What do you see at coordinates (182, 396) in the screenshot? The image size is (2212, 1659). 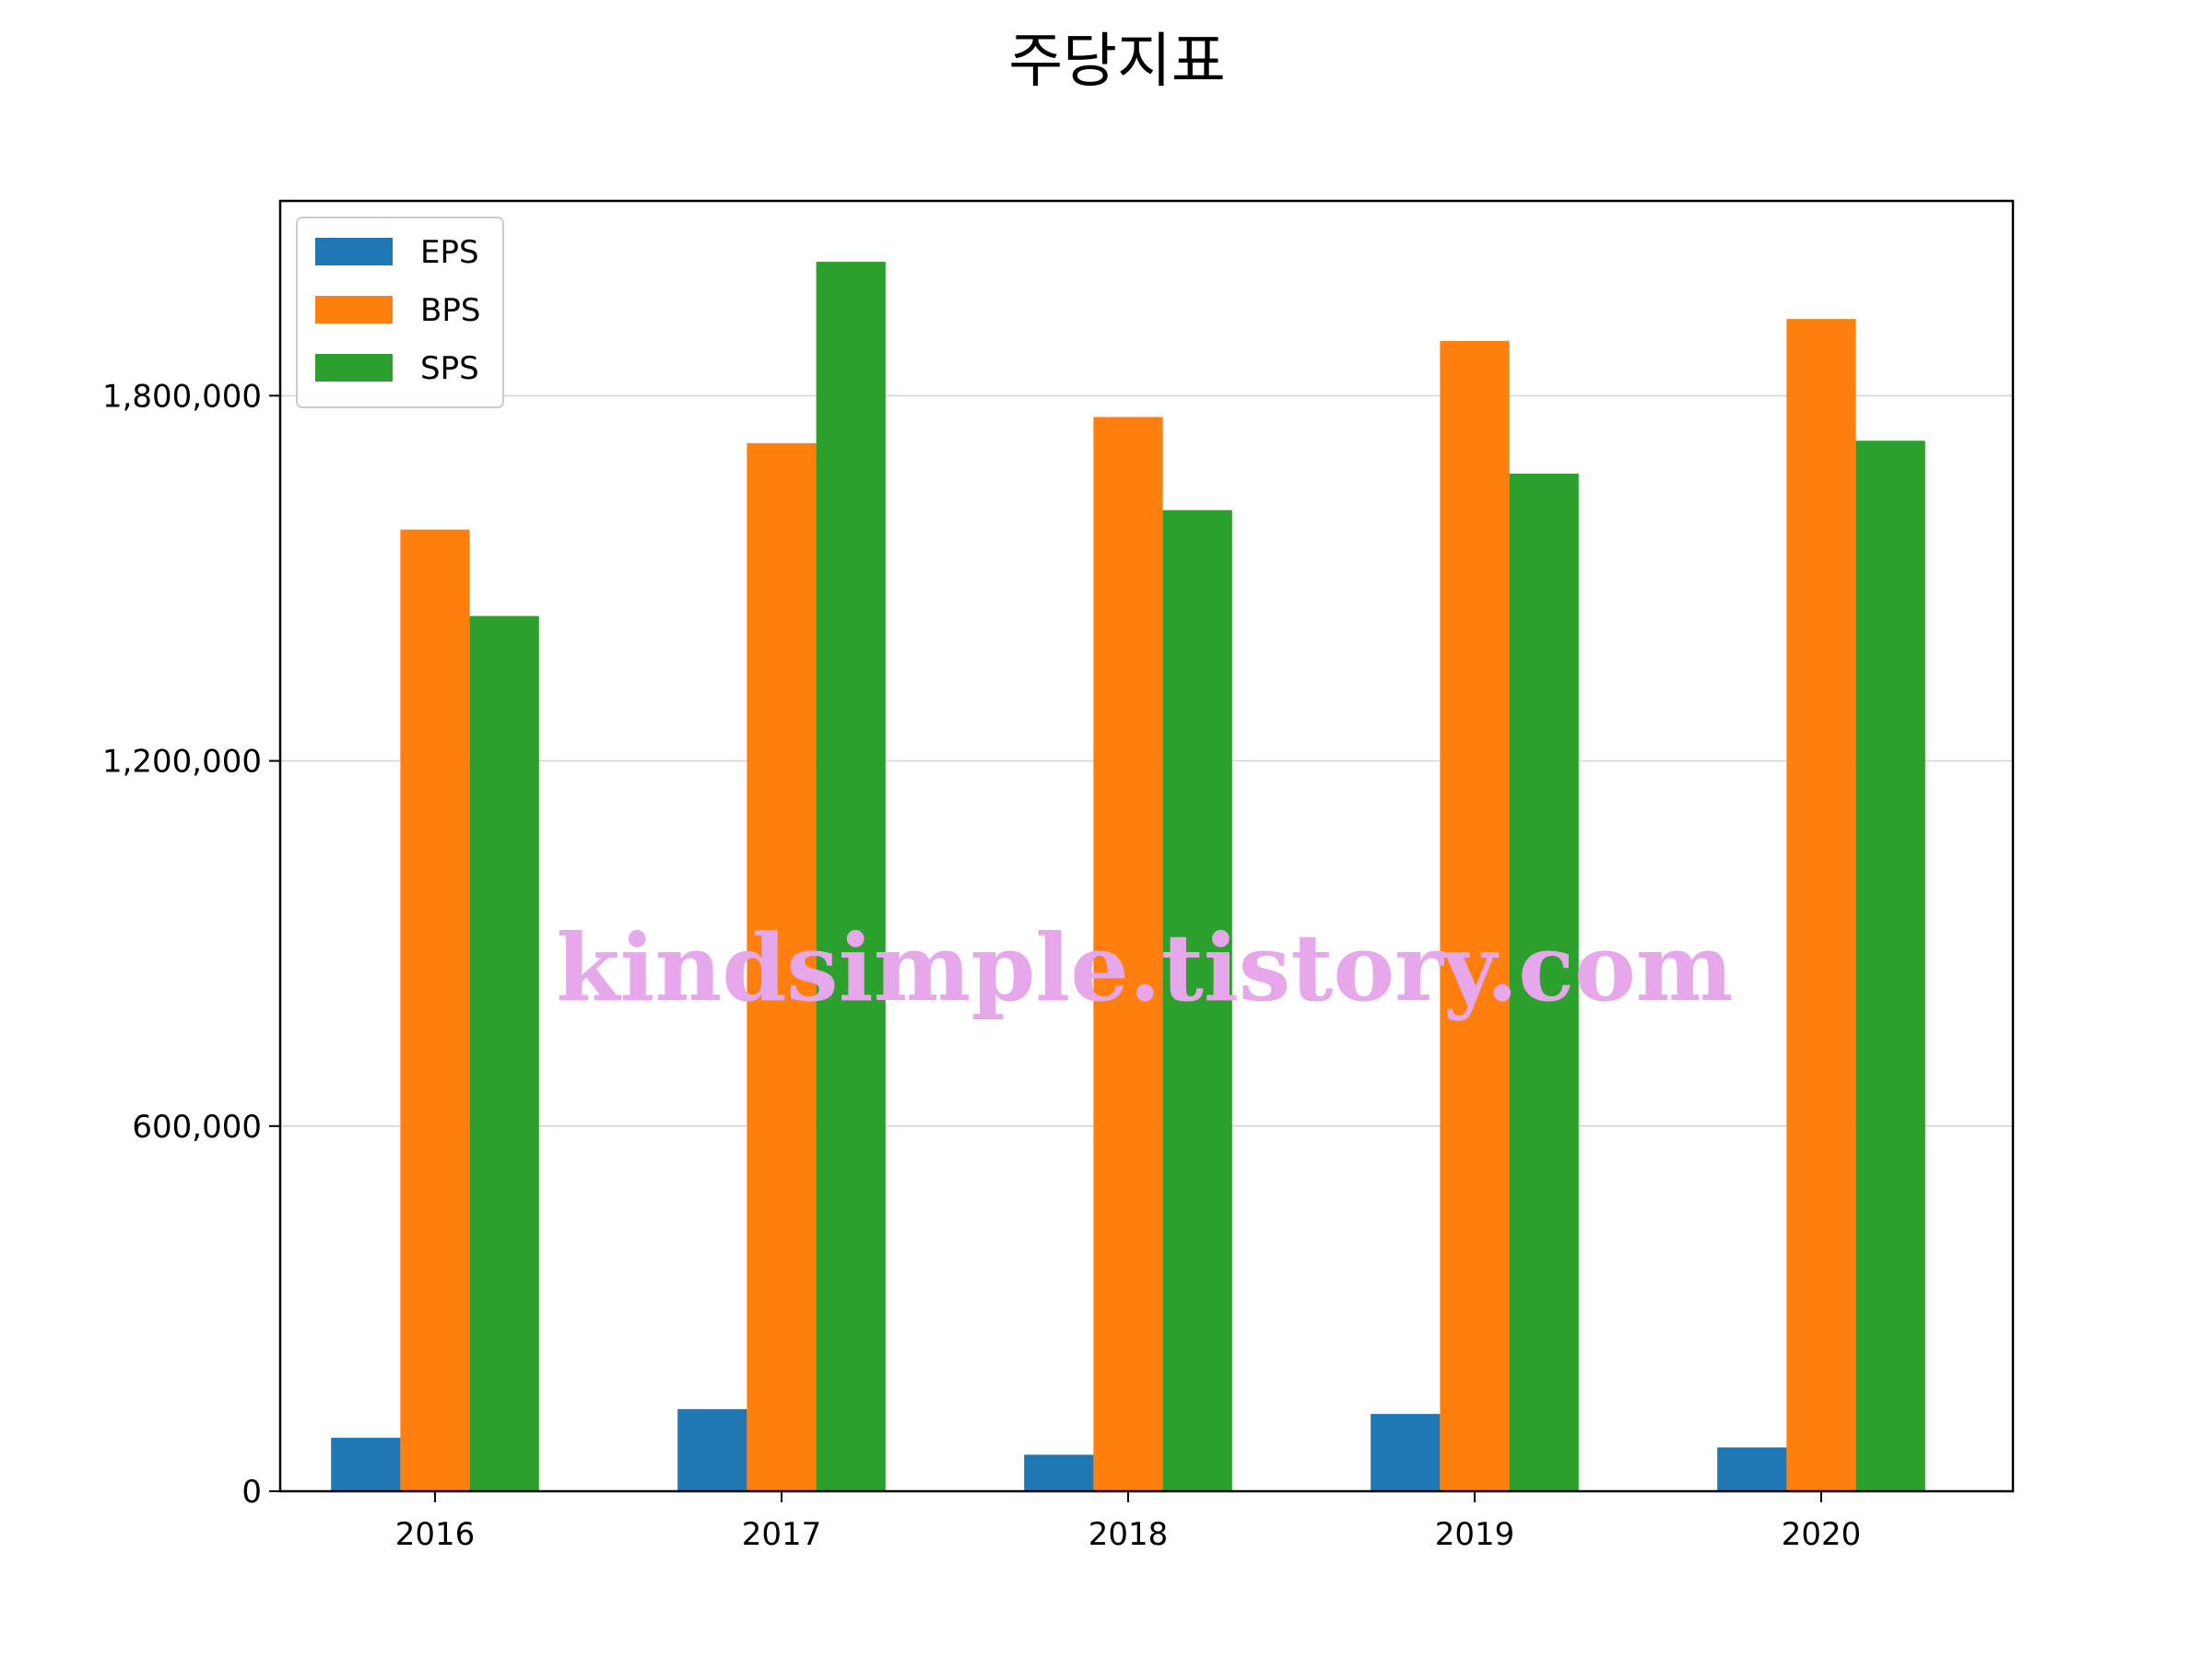 I see `y-tick-label: 1,800,000` at bounding box center [182, 396].